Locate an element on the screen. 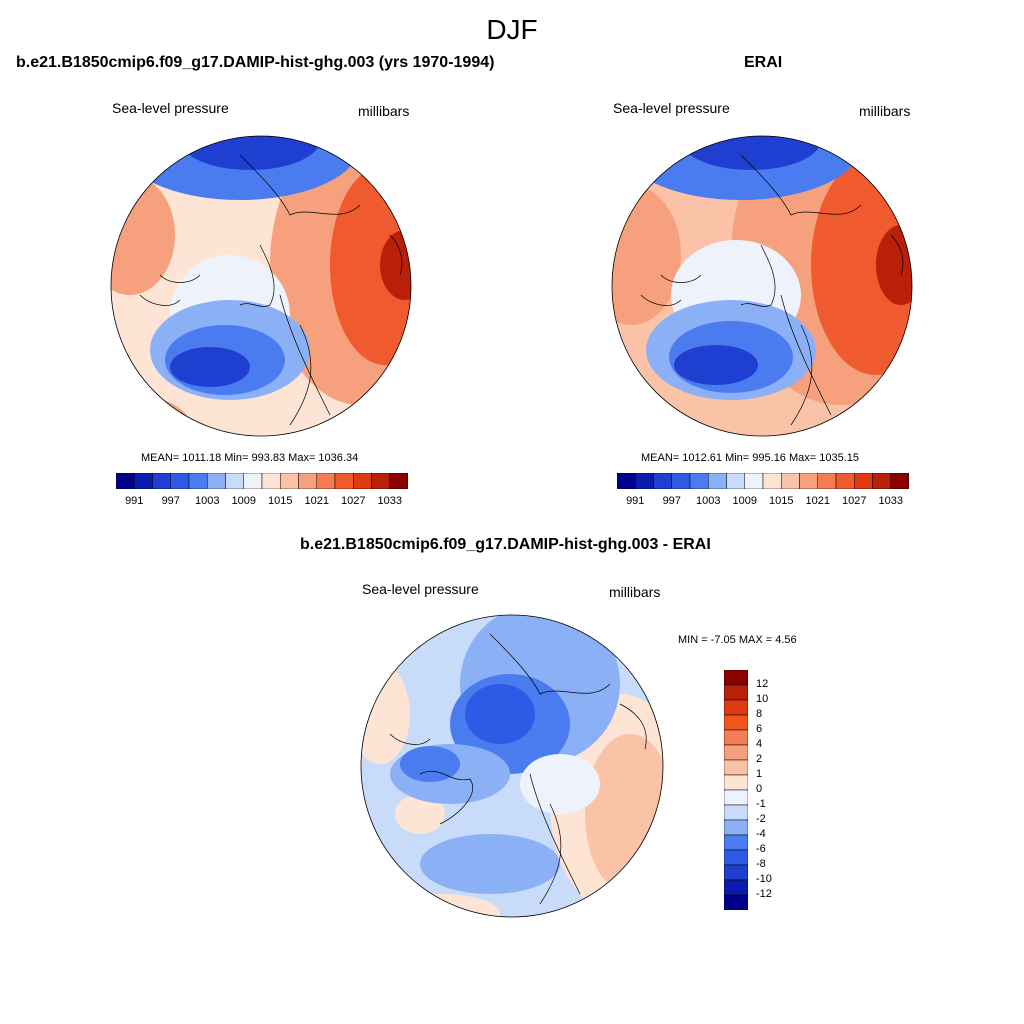  panel2-stats: MEAN= 1012.61 Min= 995.16 Max= 1035.15 is located at coordinates (750, 458).